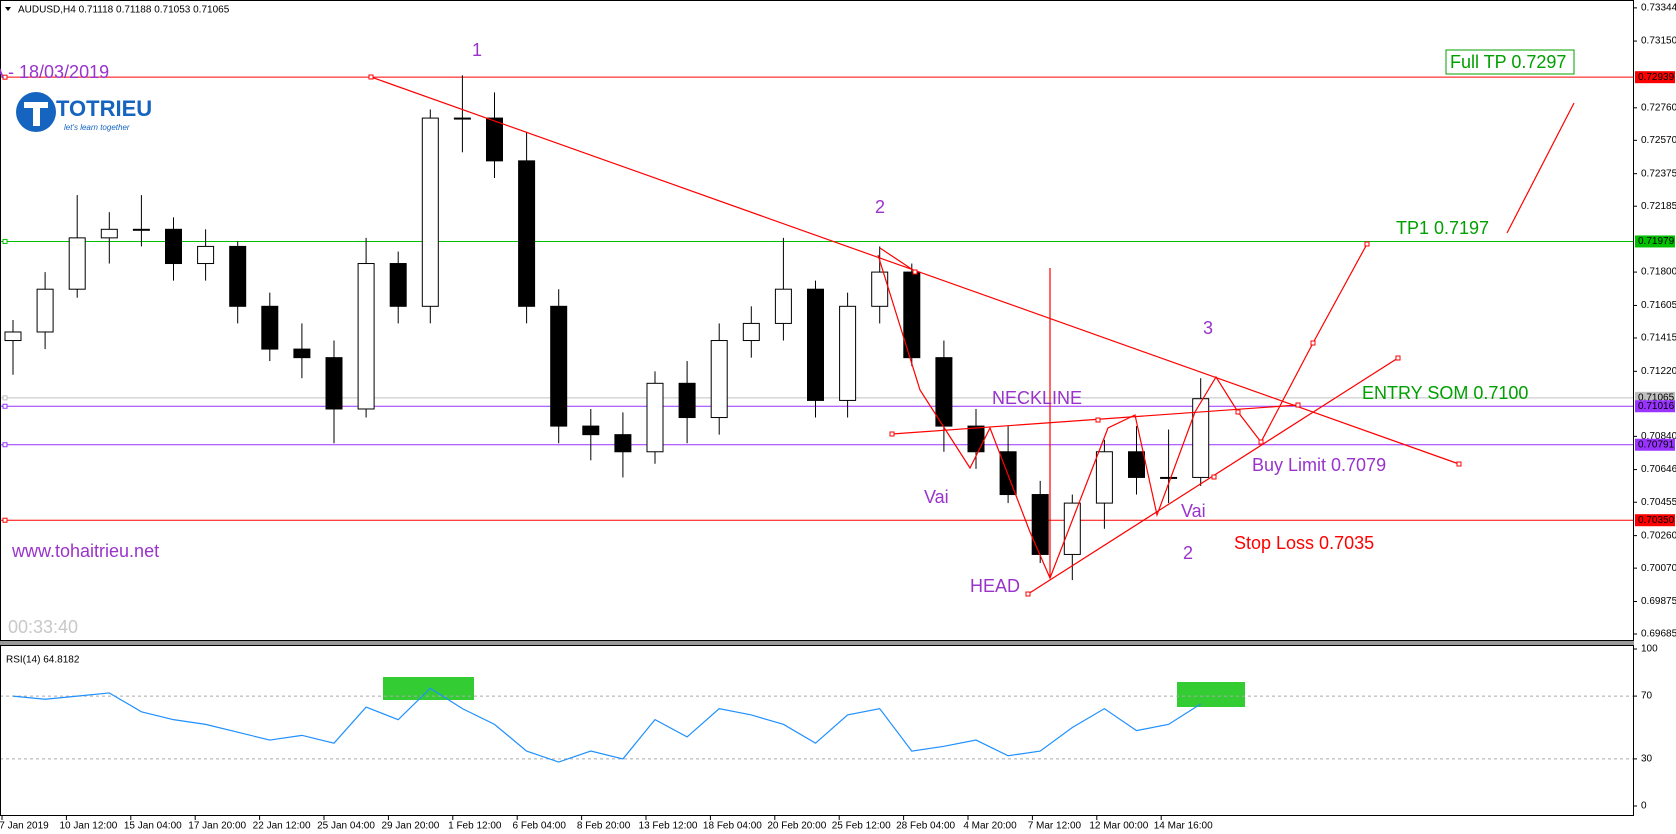  Describe the element at coordinates (97, 127) in the screenshot. I see `logo-slogan: let's learn together` at that location.